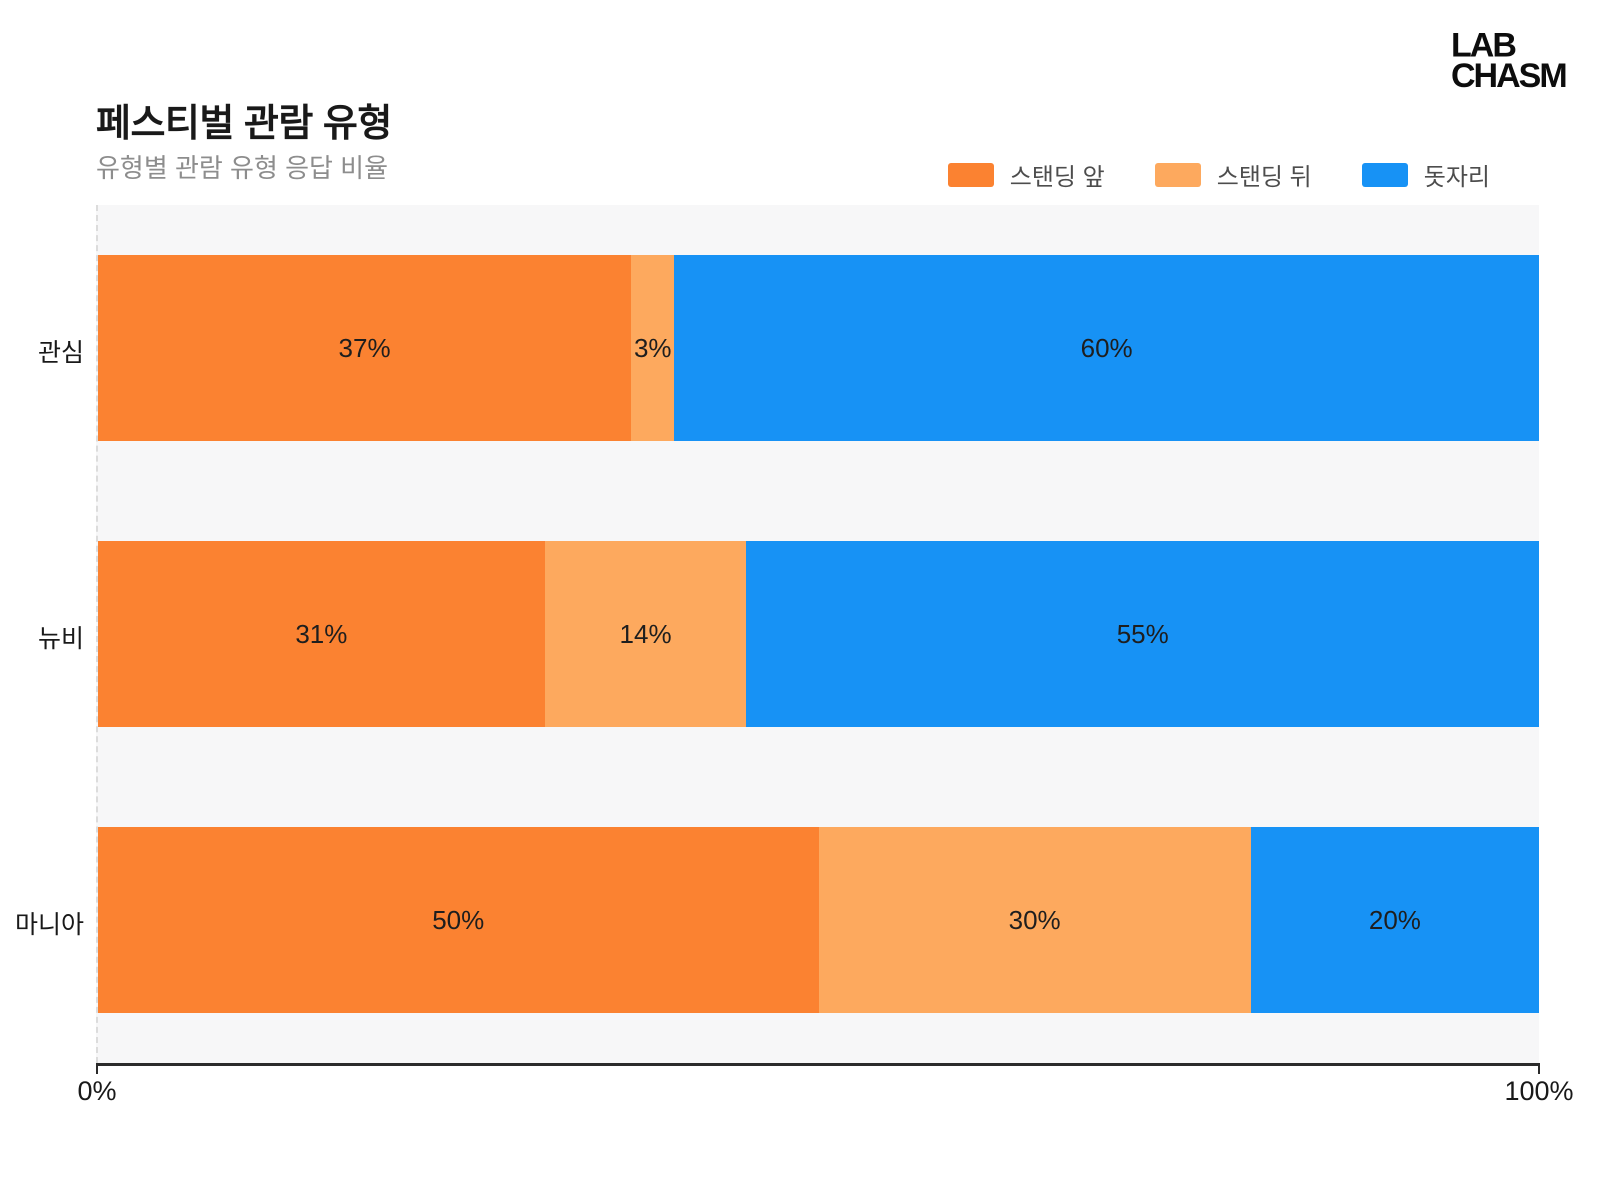 The image size is (1600, 1200). I want to click on category-label: 마니아, so click(49, 925).